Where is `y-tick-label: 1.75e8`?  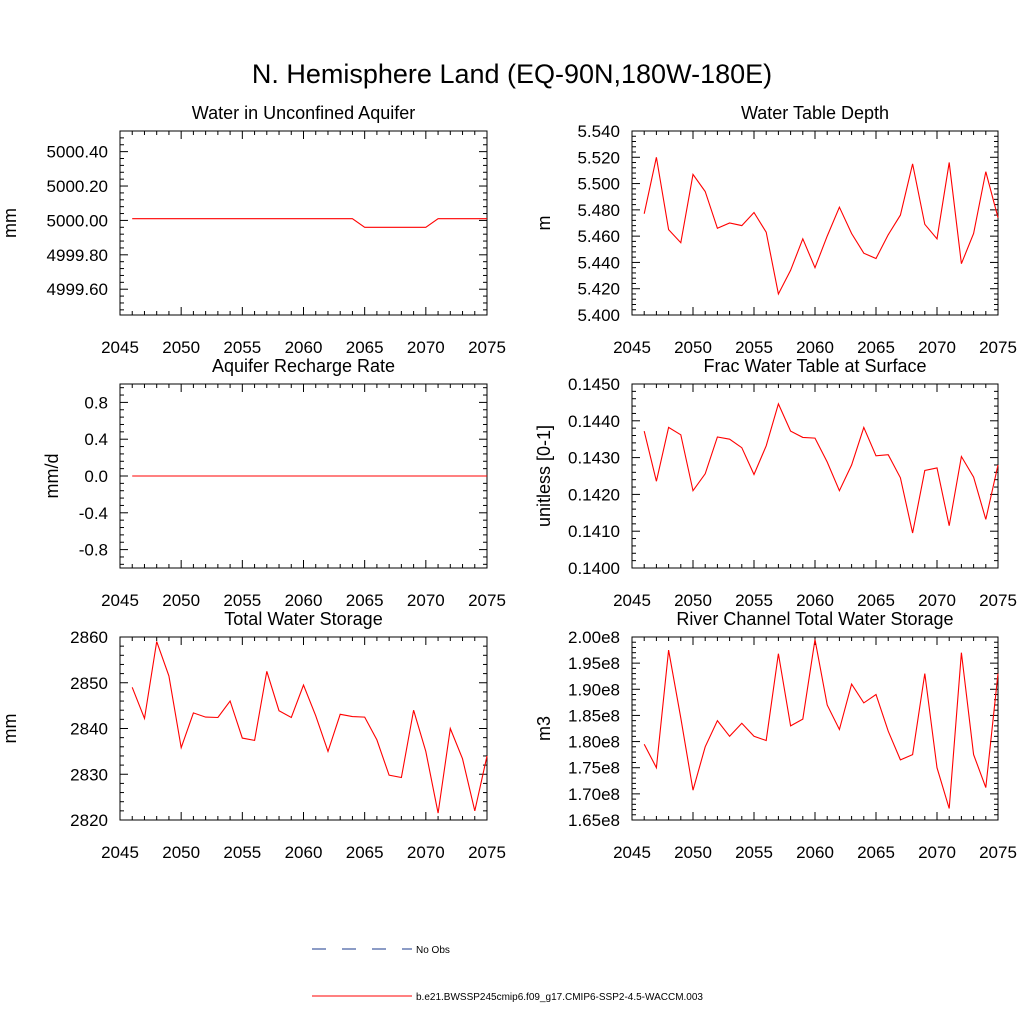
y-tick-label: 1.75e8 is located at coordinates (594, 768).